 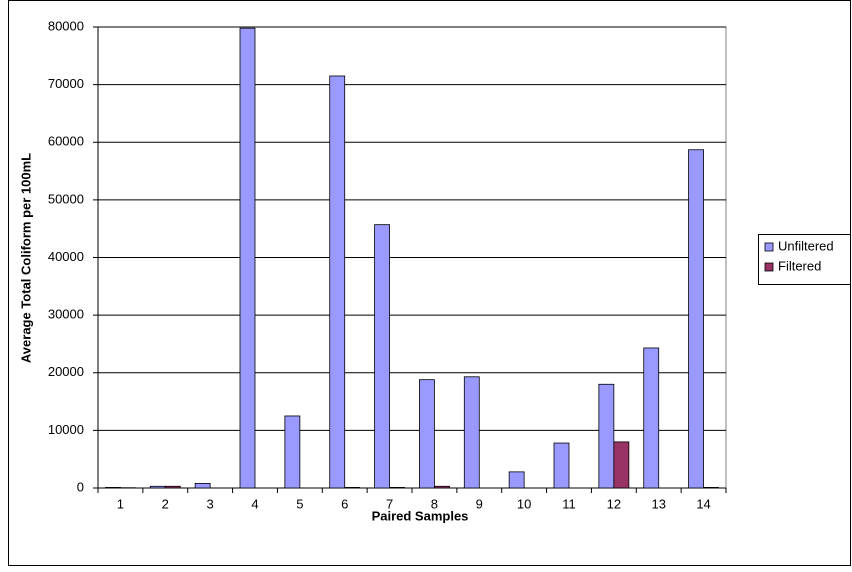 I want to click on x-tick-label: 9, so click(x=479, y=503).